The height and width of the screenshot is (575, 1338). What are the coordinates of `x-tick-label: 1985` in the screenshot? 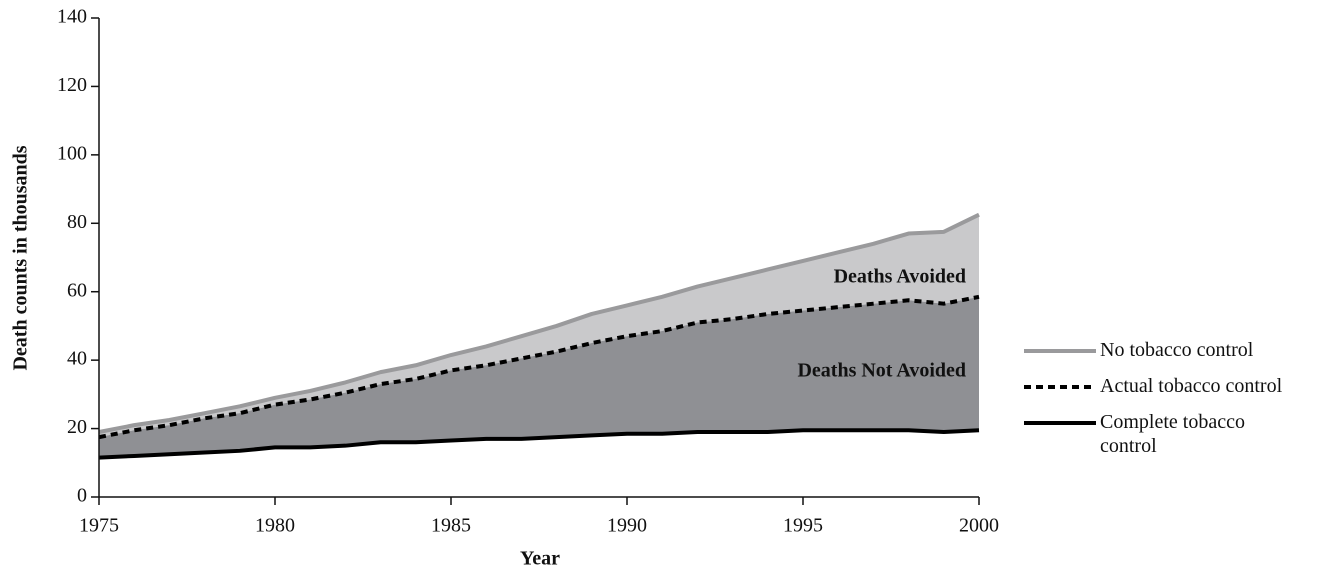 It's located at (451, 526).